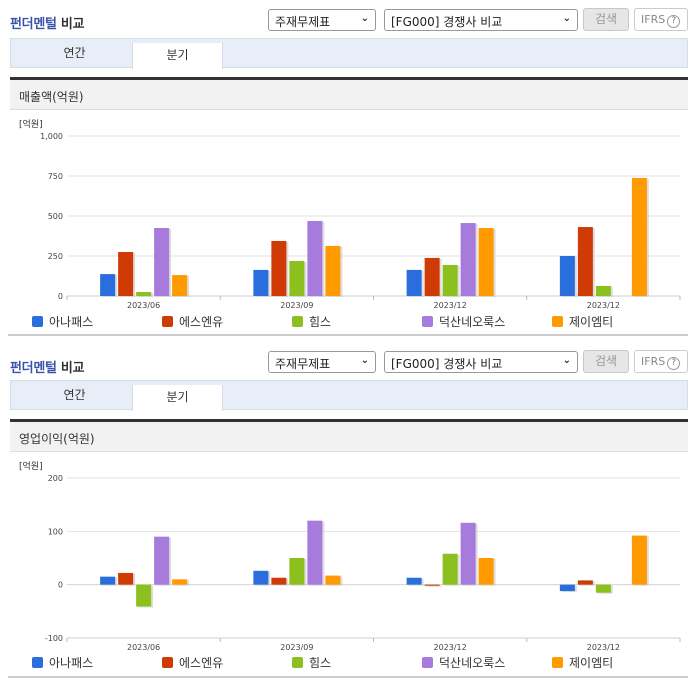 Image resolution: width=696 pixels, height=684 pixels. I want to click on unit-label: [억원], so click(31, 467).